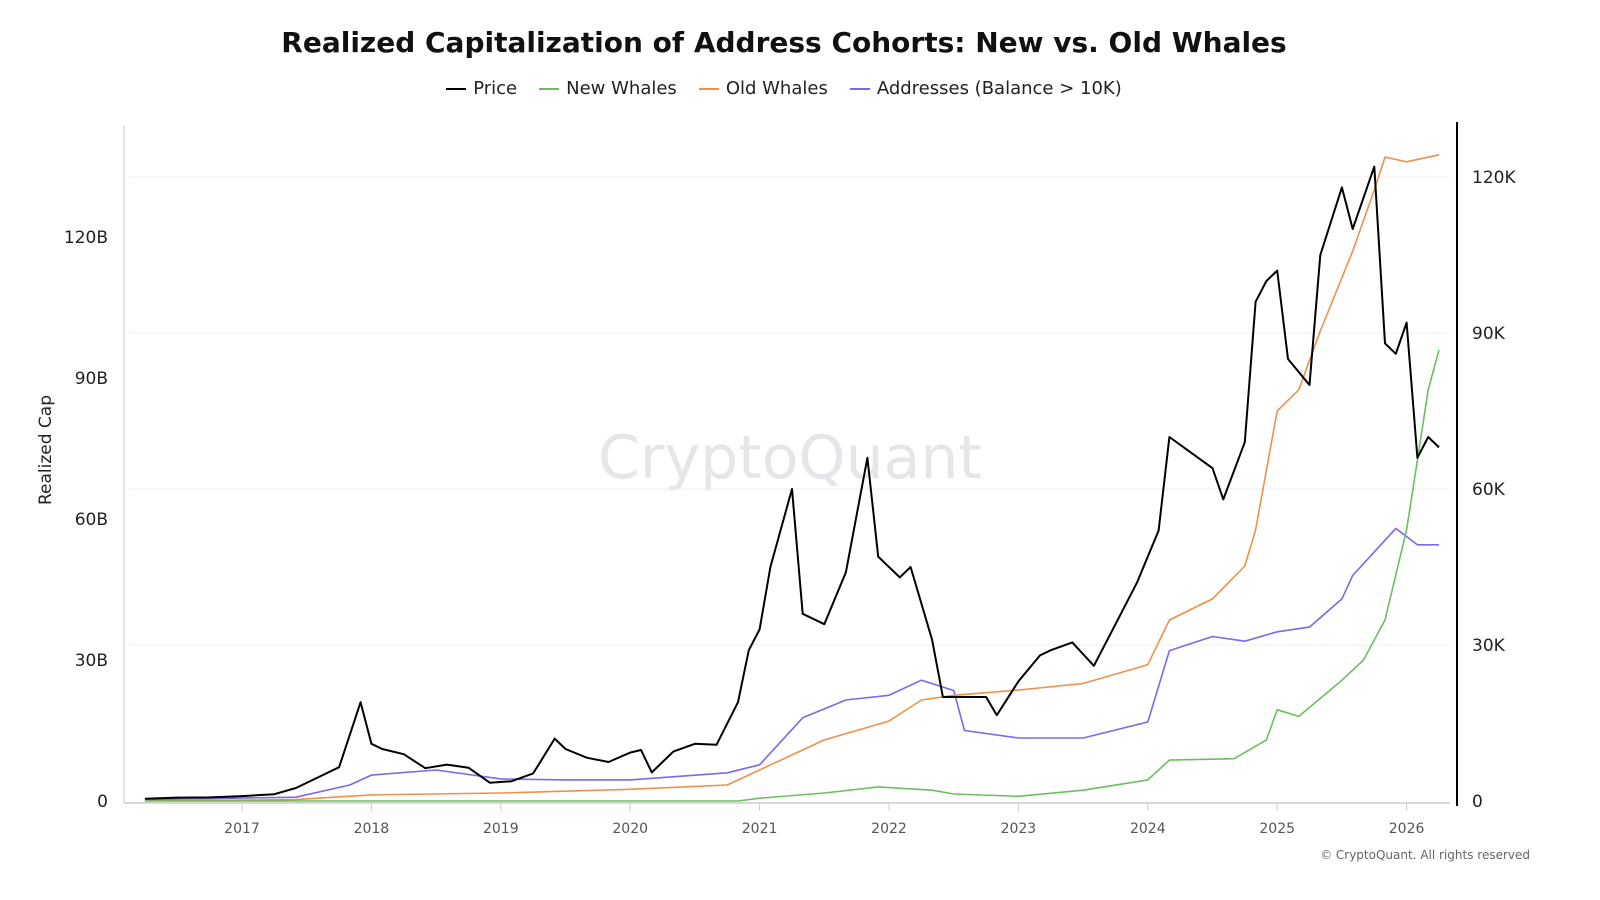  Describe the element at coordinates (501, 829) in the screenshot. I see `x-tick-label: 2019` at that location.